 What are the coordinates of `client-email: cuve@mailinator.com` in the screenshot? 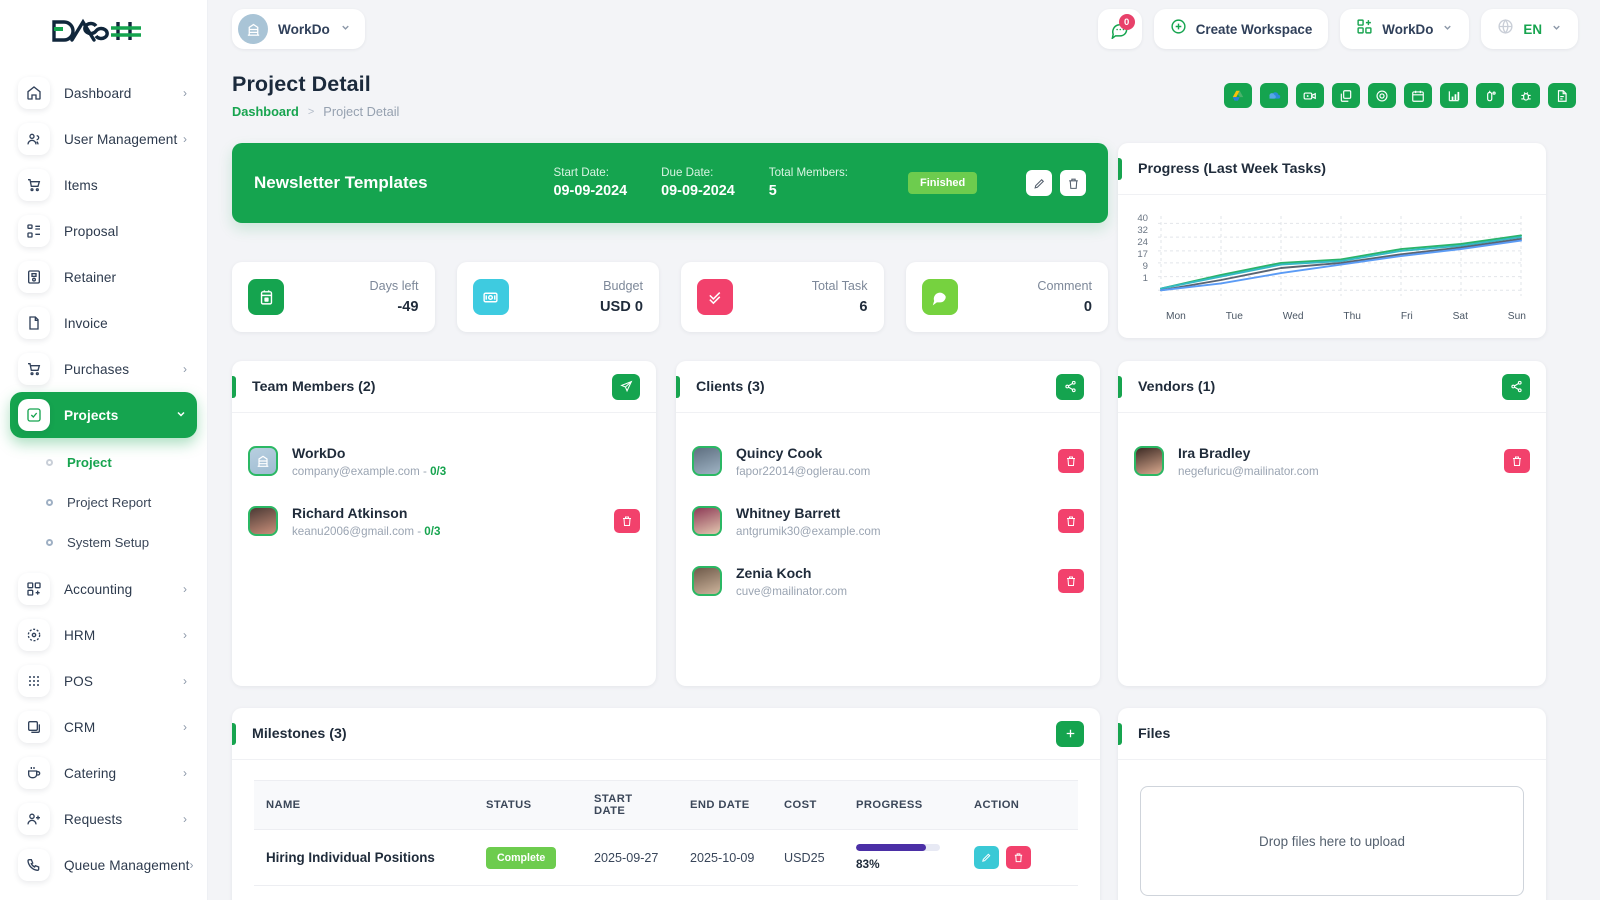 It's located at (792, 591).